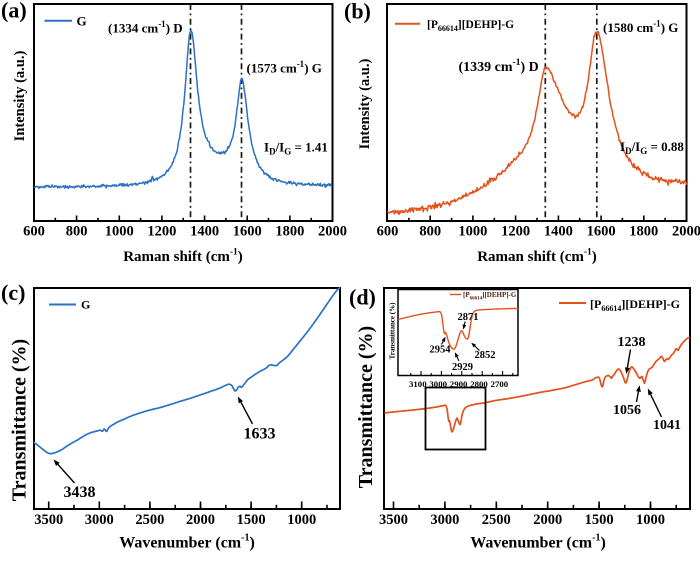 This screenshot has height=564, width=700. What do you see at coordinates (468, 317) in the screenshot?
I see `svg-text: 2871` at bounding box center [468, 317].